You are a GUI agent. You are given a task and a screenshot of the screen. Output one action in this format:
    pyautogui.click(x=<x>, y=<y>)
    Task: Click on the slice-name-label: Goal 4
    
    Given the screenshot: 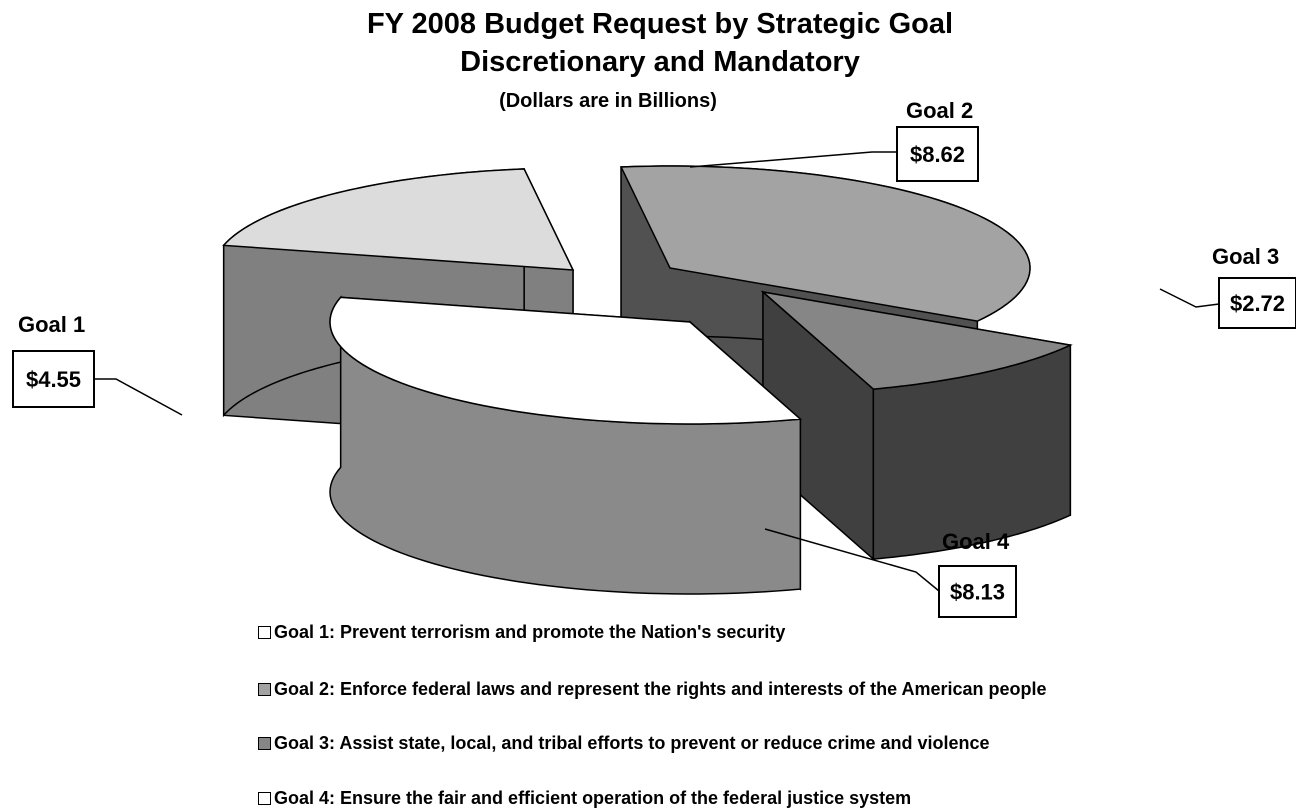 What is the action you would take?
    pyautogui.click(x=976, y=541)
    